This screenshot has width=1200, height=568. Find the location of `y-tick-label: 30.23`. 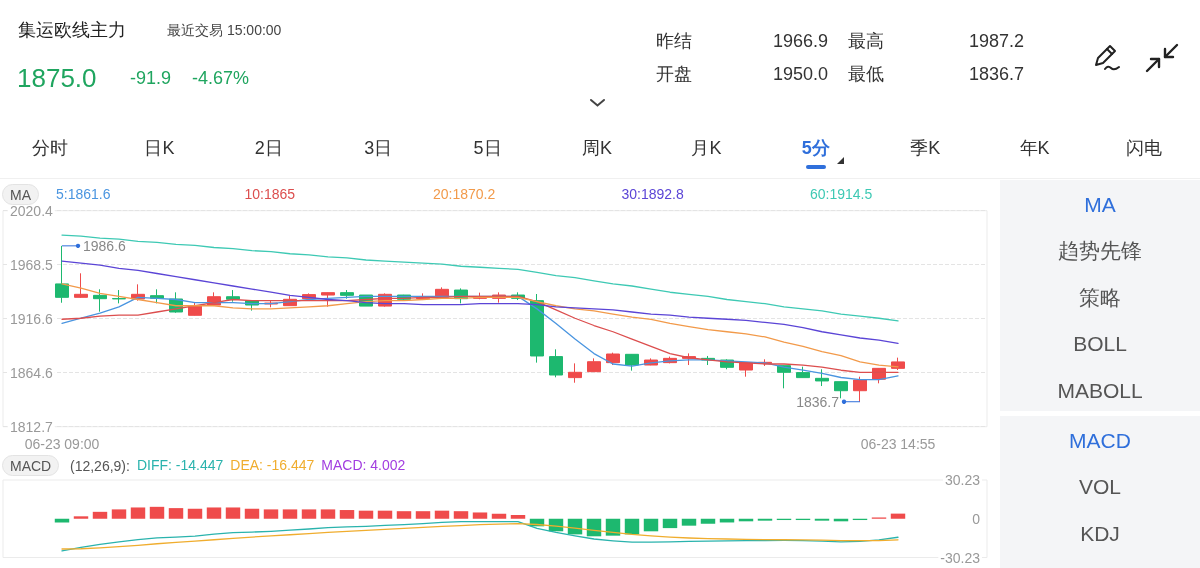

y-tick-label: 30.23 is located at coordinates (962, 480).